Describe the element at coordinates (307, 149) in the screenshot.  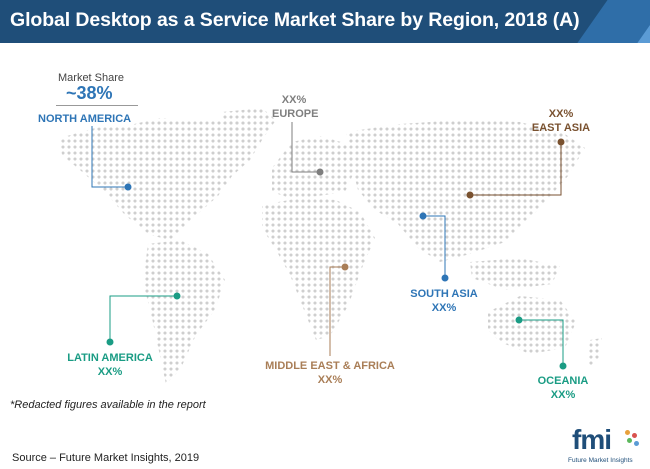
I see `leader-europe` at that location.